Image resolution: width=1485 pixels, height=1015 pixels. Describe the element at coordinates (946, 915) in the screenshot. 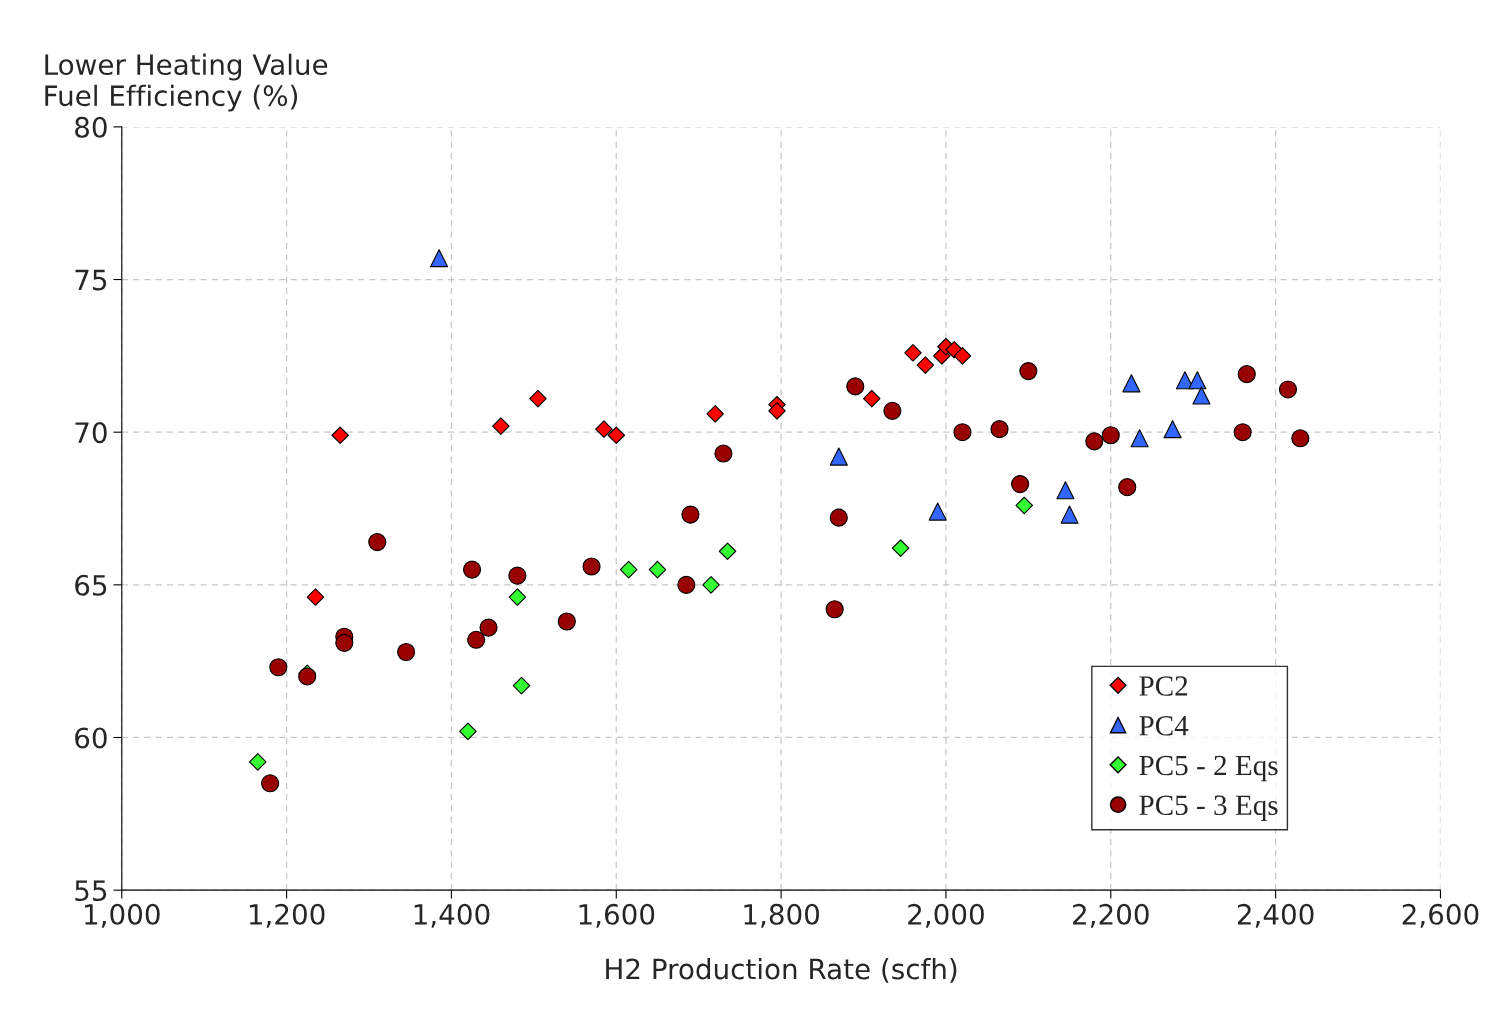

I see `x-tick-label: 2,000` at that location.